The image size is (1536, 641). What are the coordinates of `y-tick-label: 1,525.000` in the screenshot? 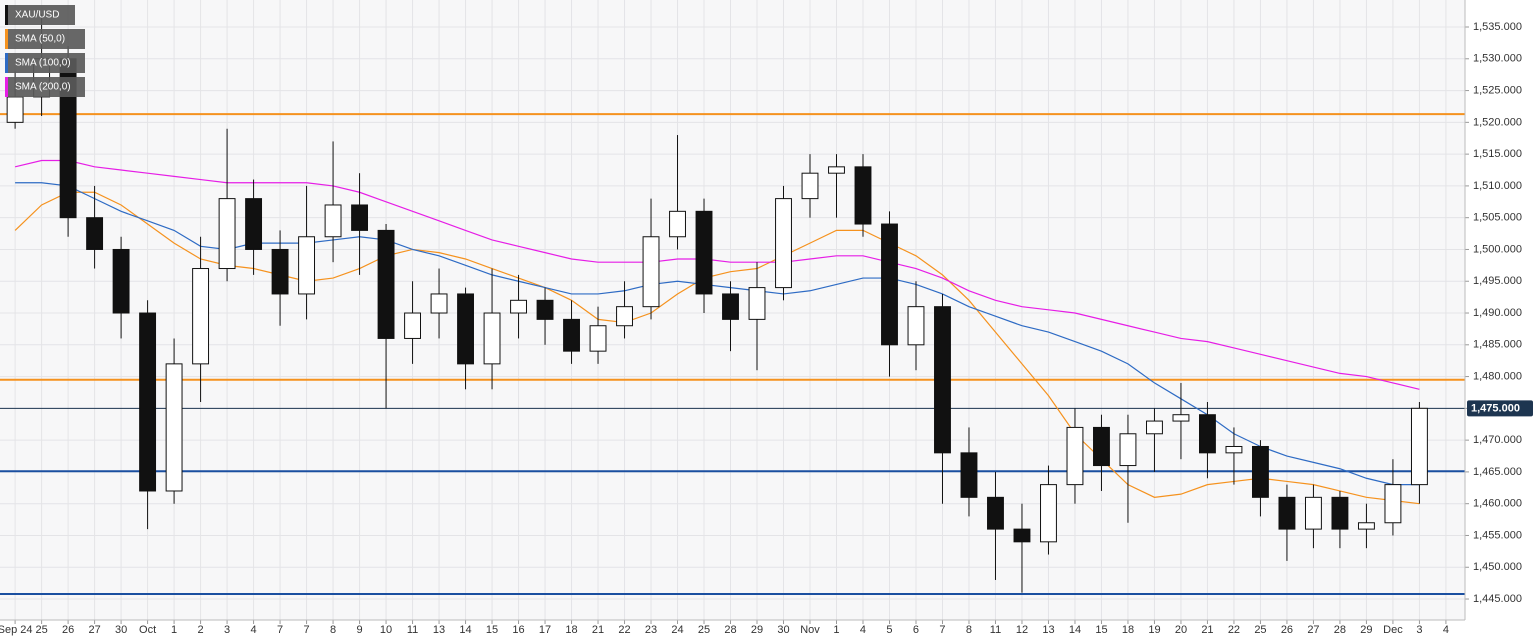 It's located at (1497, 90).